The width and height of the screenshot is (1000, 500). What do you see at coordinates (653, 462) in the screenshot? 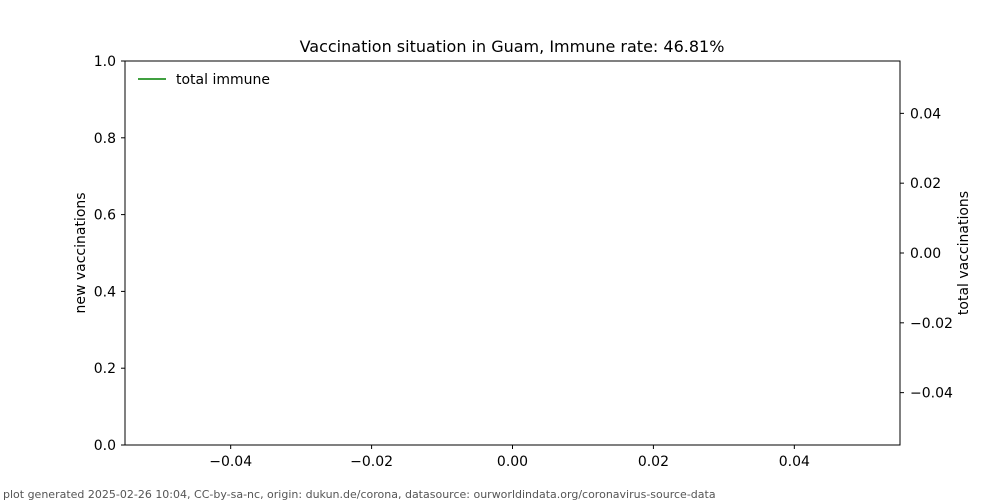
I see `x-tick-label: 0.02` at bounding box center [653, 462].